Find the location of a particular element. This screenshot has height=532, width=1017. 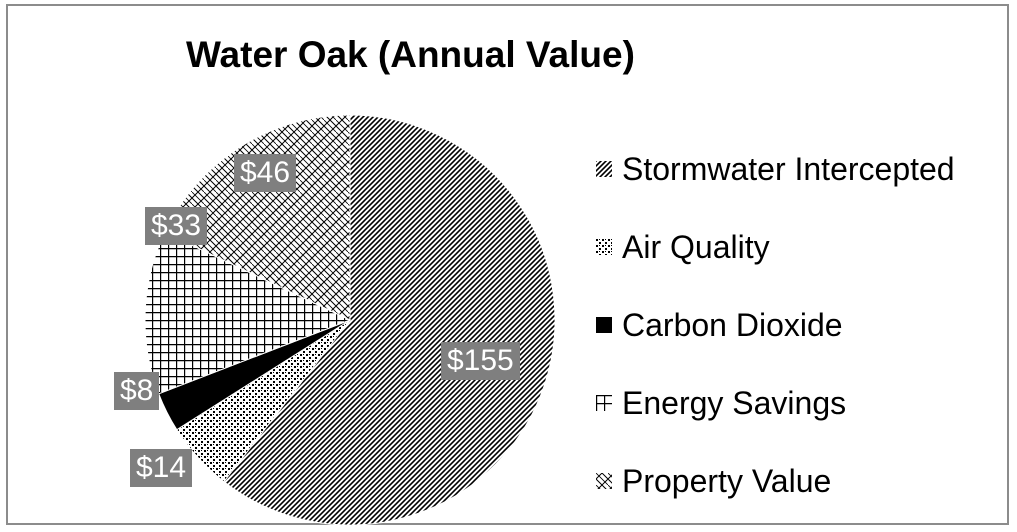

data-label-energy-savings: $33 is located at coordinates (176, 226).